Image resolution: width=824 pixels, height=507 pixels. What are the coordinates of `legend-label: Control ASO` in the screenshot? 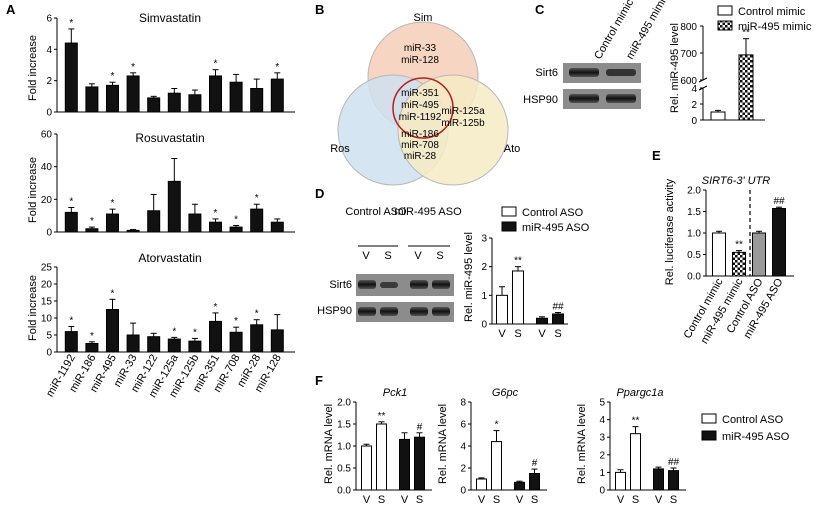 It's located at (553, 213).